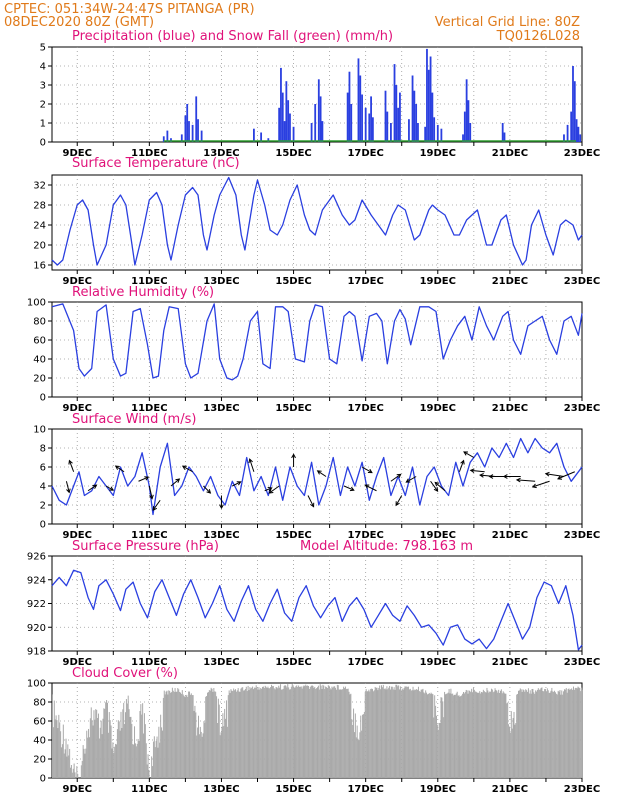  What do you see at coordinates (77, 281) in the screenshot?
I see `temp-xtick-label: 9DEC` at bounding box center [77, 281].